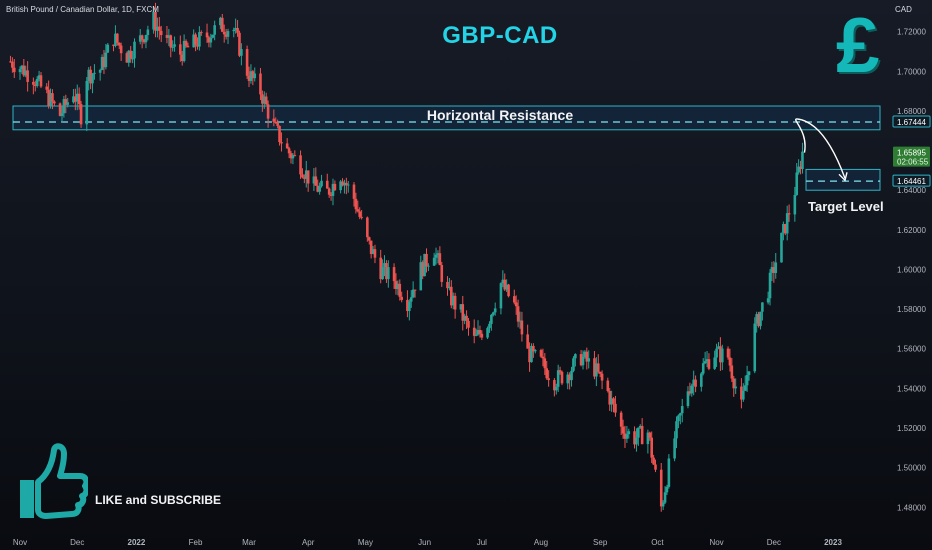 The height and width of the screenshot is (550, 932). What do you see at coordinates (52, 482) in the screenshot?
I see `thumbs-up-icon` at bounding box center [52, 482].